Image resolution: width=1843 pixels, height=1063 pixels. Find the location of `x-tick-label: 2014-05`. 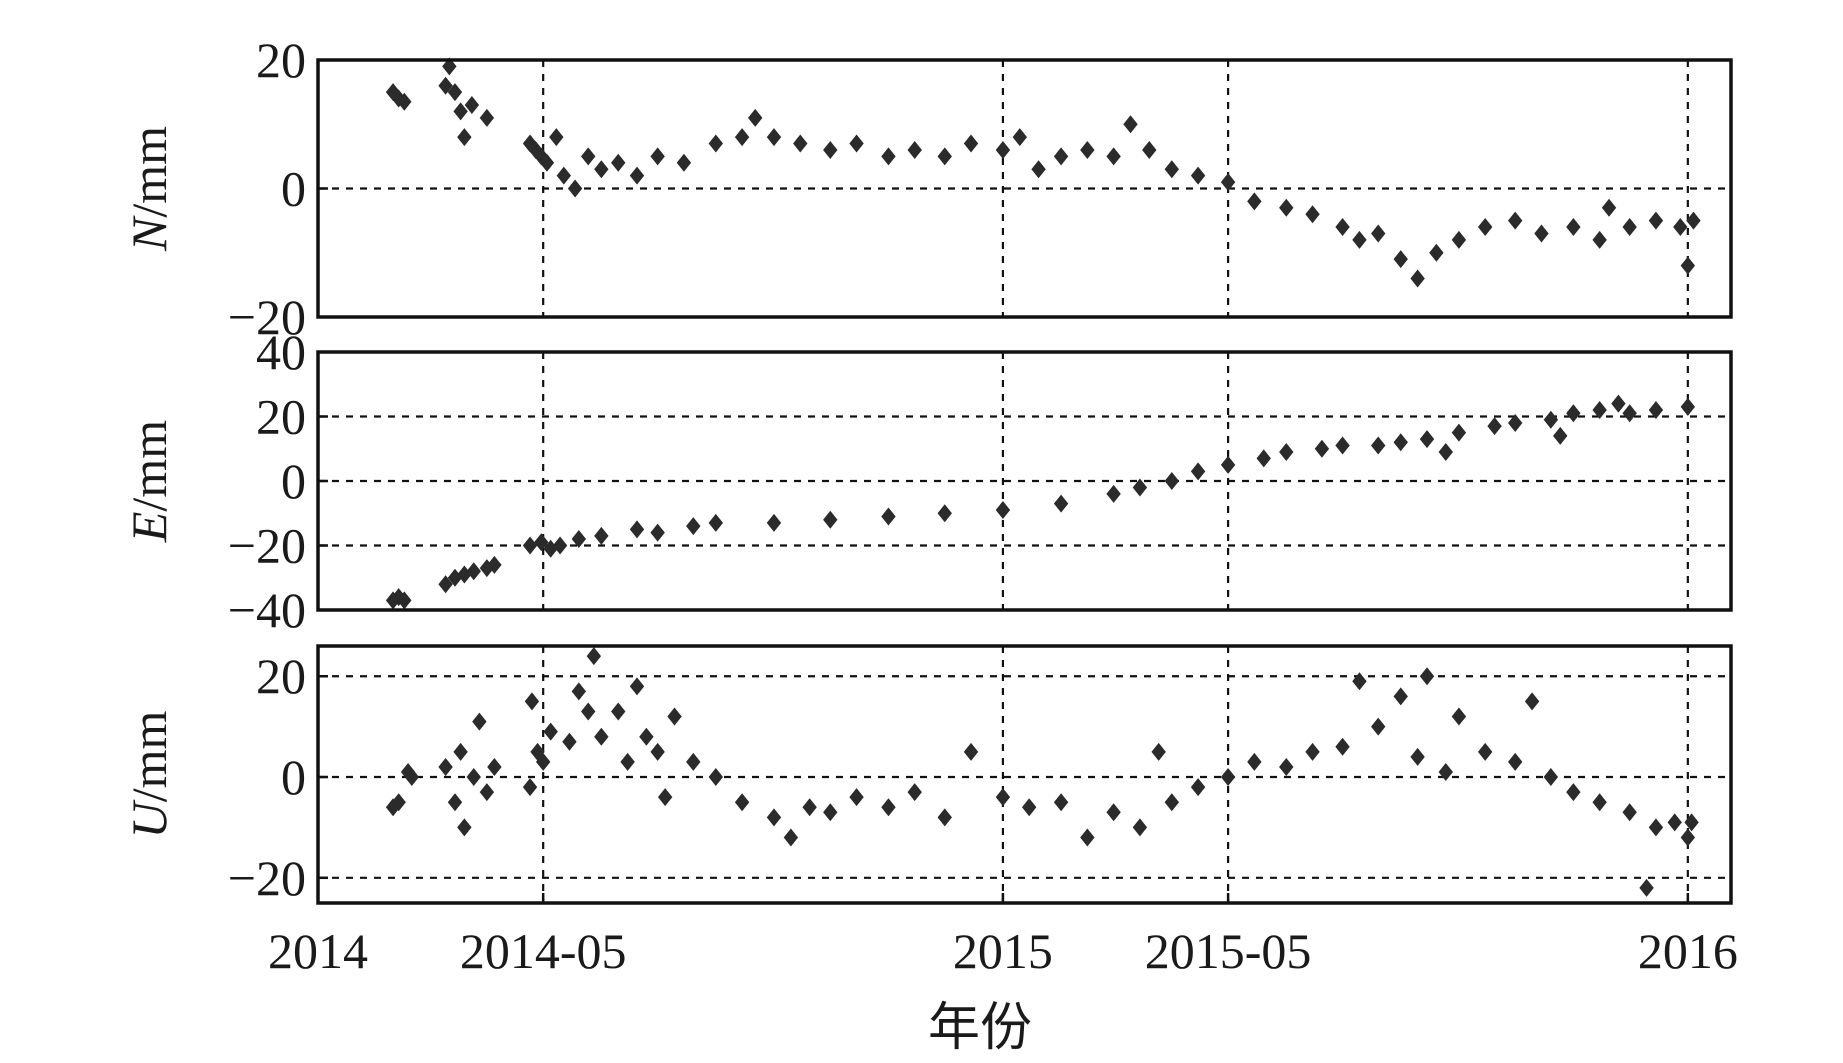

x-tick-label: 2014-05 is located at coordinates (543, 951).